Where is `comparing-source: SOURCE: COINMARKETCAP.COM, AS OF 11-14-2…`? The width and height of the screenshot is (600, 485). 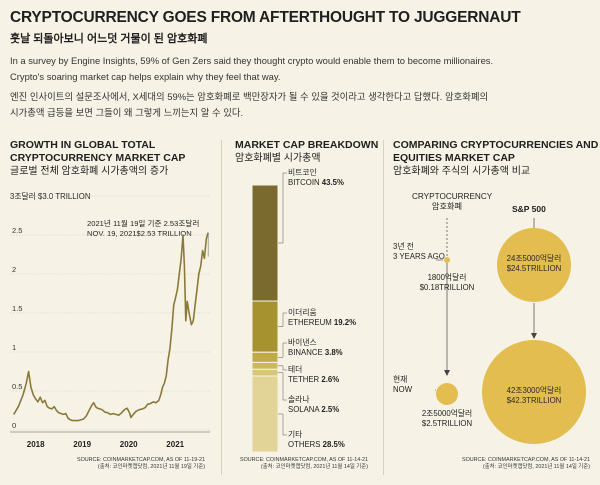 comparing-source: SOURCE: COINMARKETCAP.COM, AS OF 11-14-2… is located at coordinates (526, 464).